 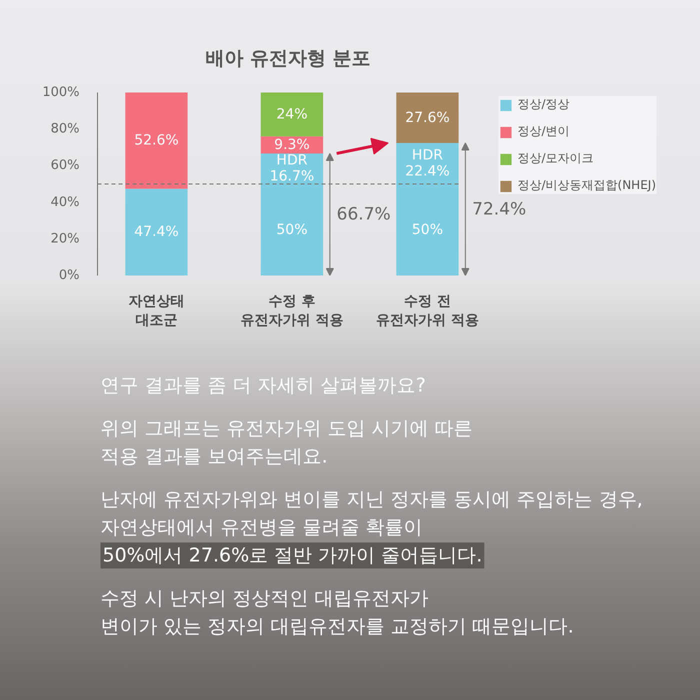 What do you see at coordinates (499, 209) in the screenshot?
I see `text: 72.4%` at bounding box center [499, 209].